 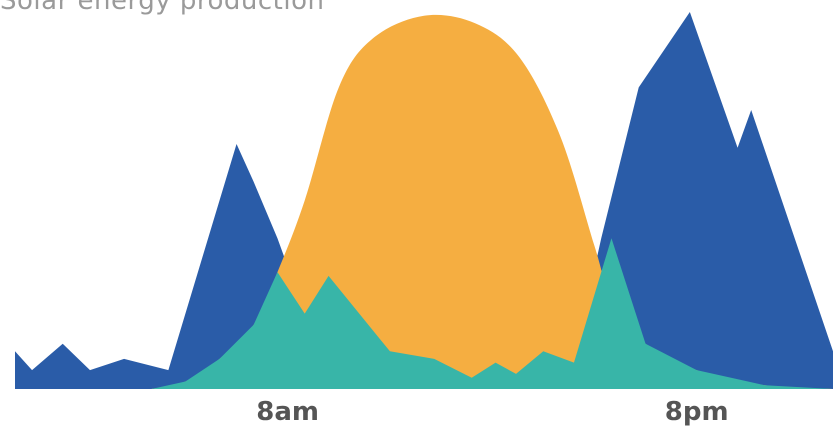 I want to click on chart-title: Solar energy production, so click(x=162, y=8).